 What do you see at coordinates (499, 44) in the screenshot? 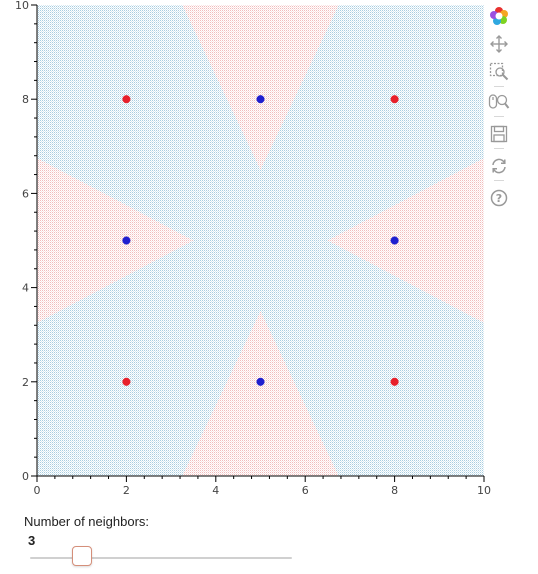
I see `pan-icon` at bounding box center [499, 44].